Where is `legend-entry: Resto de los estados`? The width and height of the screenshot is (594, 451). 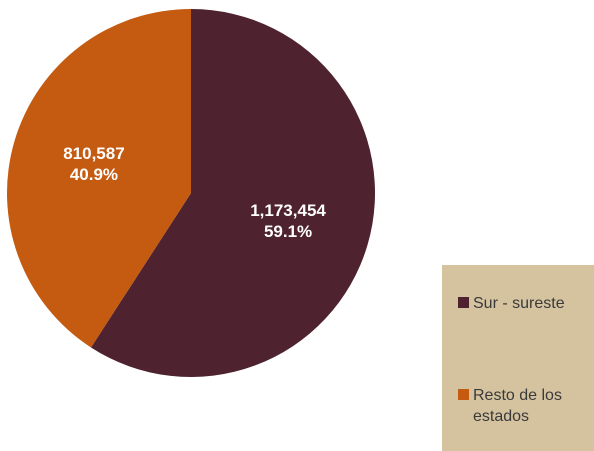
legend-entry: Resto de los estados is located at coordinates (525, 406).